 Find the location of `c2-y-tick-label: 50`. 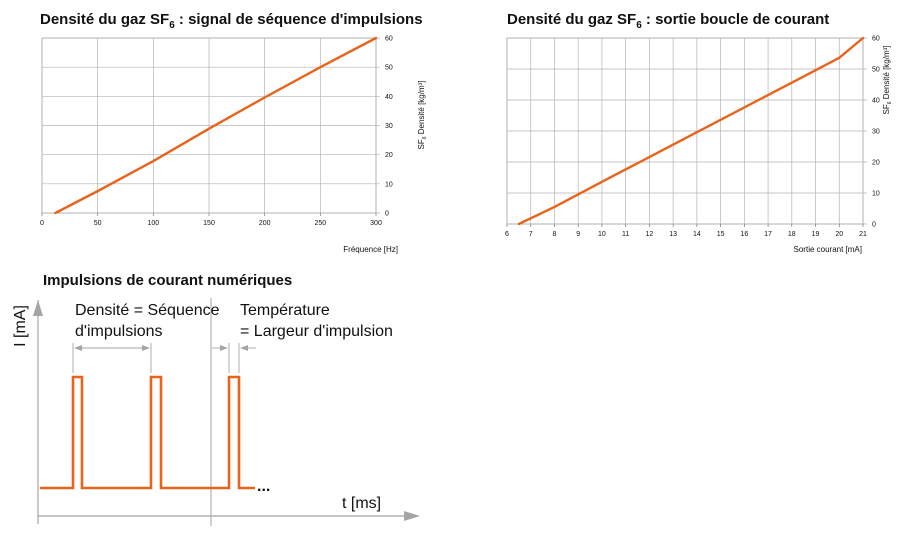

c2-y-tick-label: 50 is located at coordinates (876, 70).